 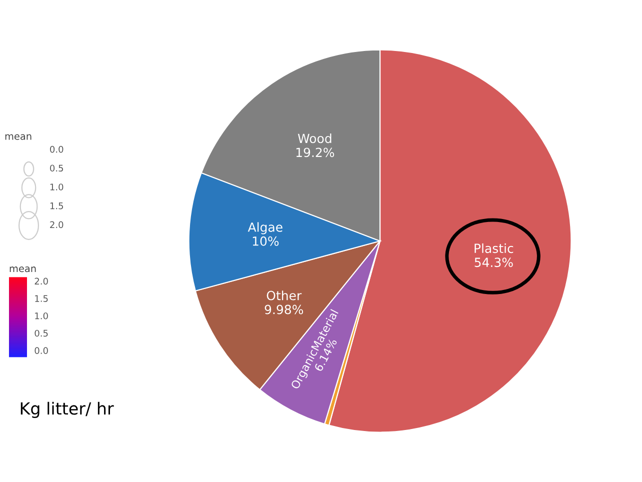 What do you see at coordinates (23, 269) in the screenshot?
I see `color-bar-title: mean` at bounding box center [23, 269].